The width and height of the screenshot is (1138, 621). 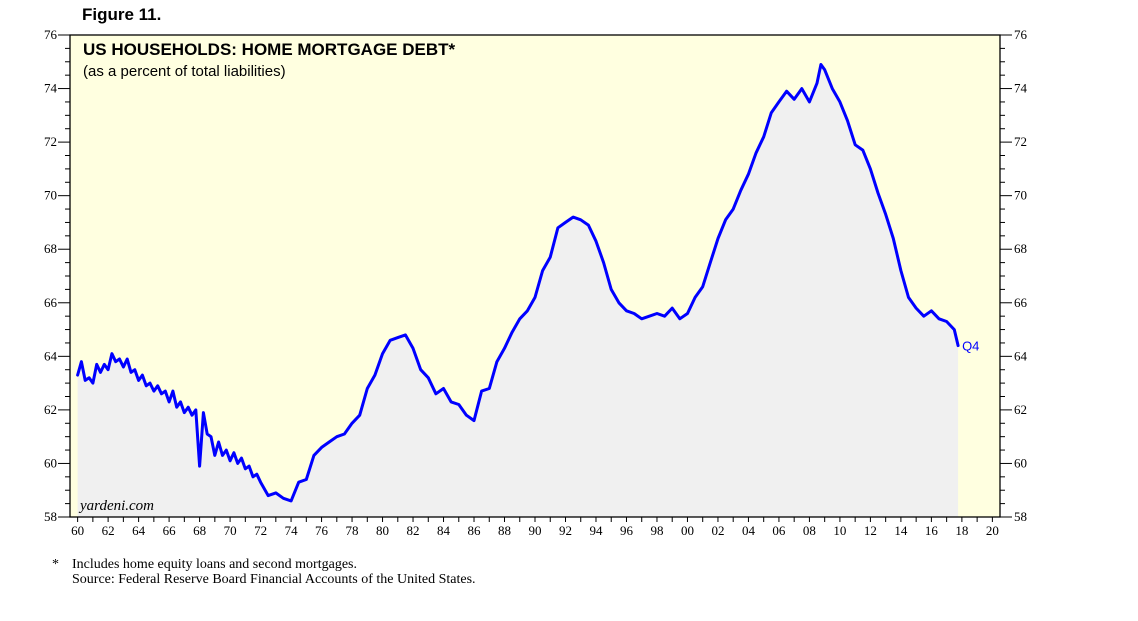 What do you see at coordinates (870, 530) in the screenshot?
I see `x-tick-label: 12` at bounding box center [870, 530].